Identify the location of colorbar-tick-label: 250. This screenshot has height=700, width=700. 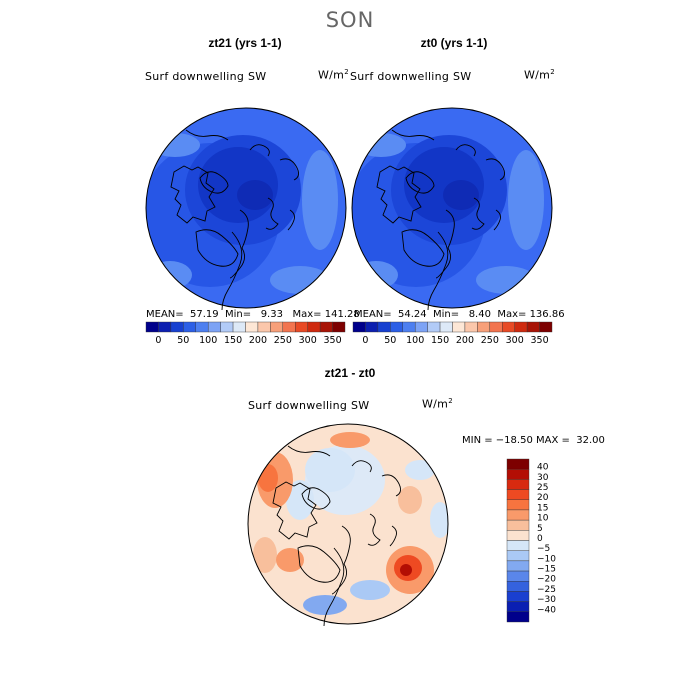
(490, 340).